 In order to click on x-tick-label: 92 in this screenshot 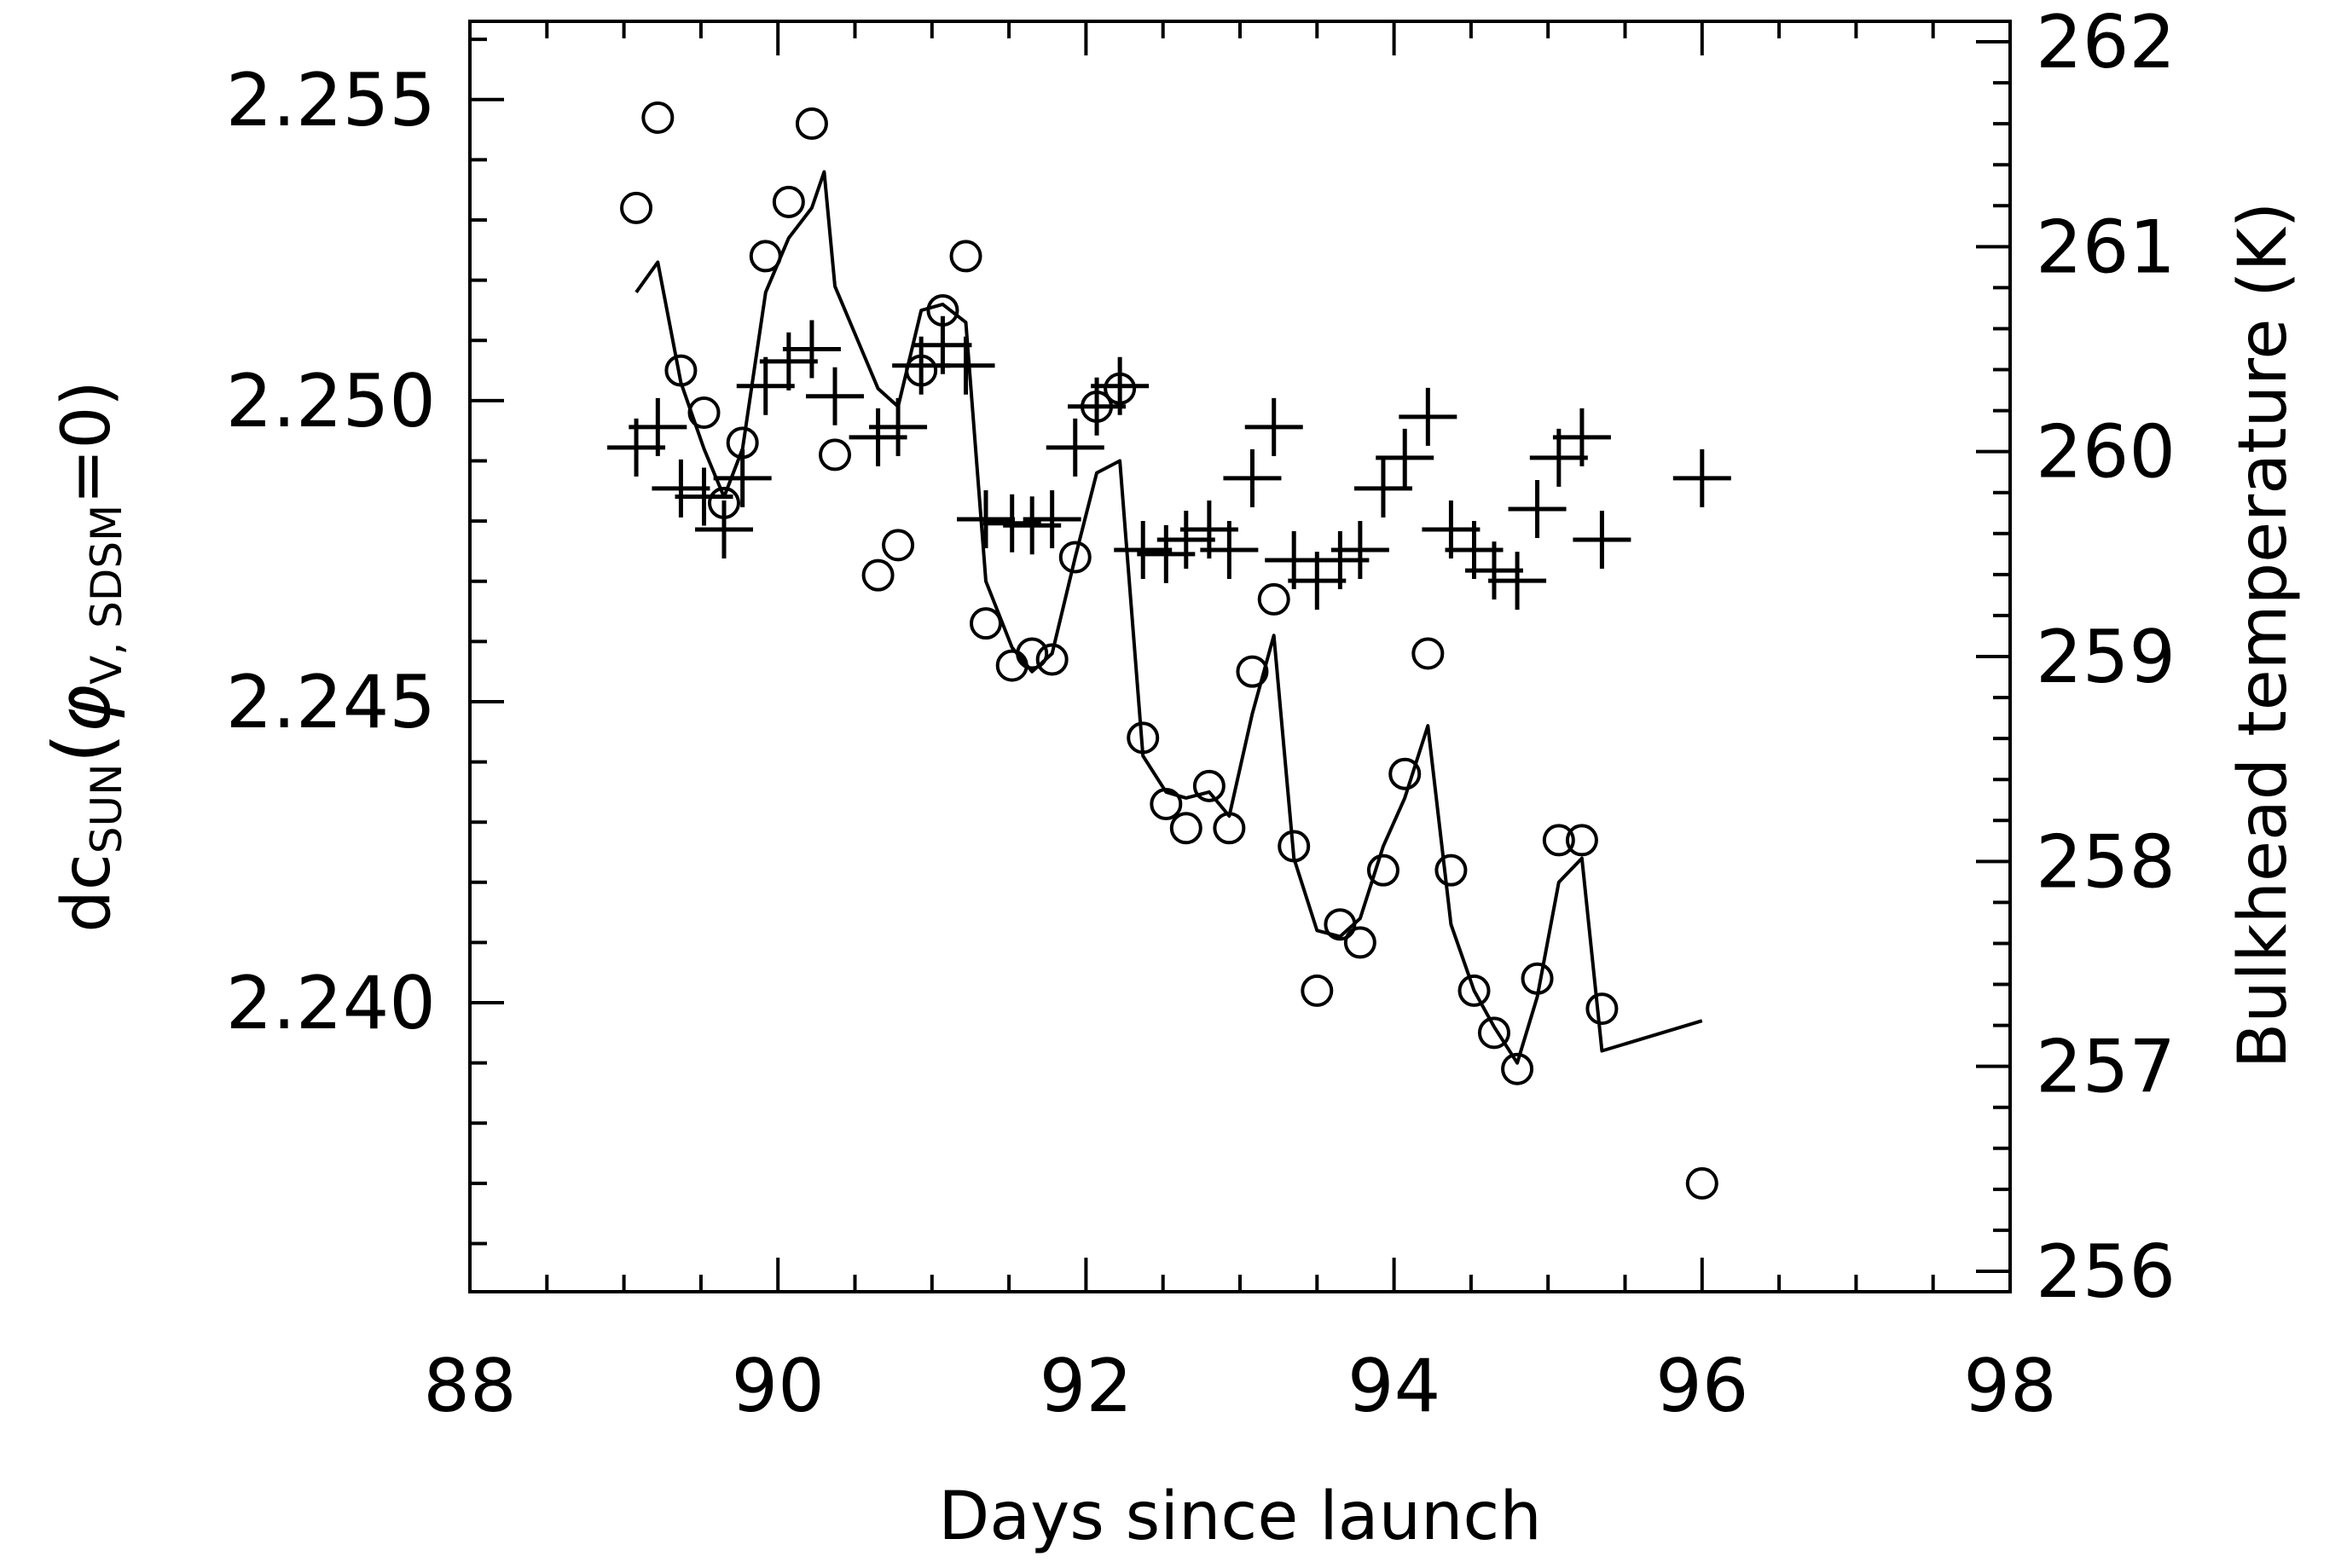, I will do `click(1086, 1386)`.